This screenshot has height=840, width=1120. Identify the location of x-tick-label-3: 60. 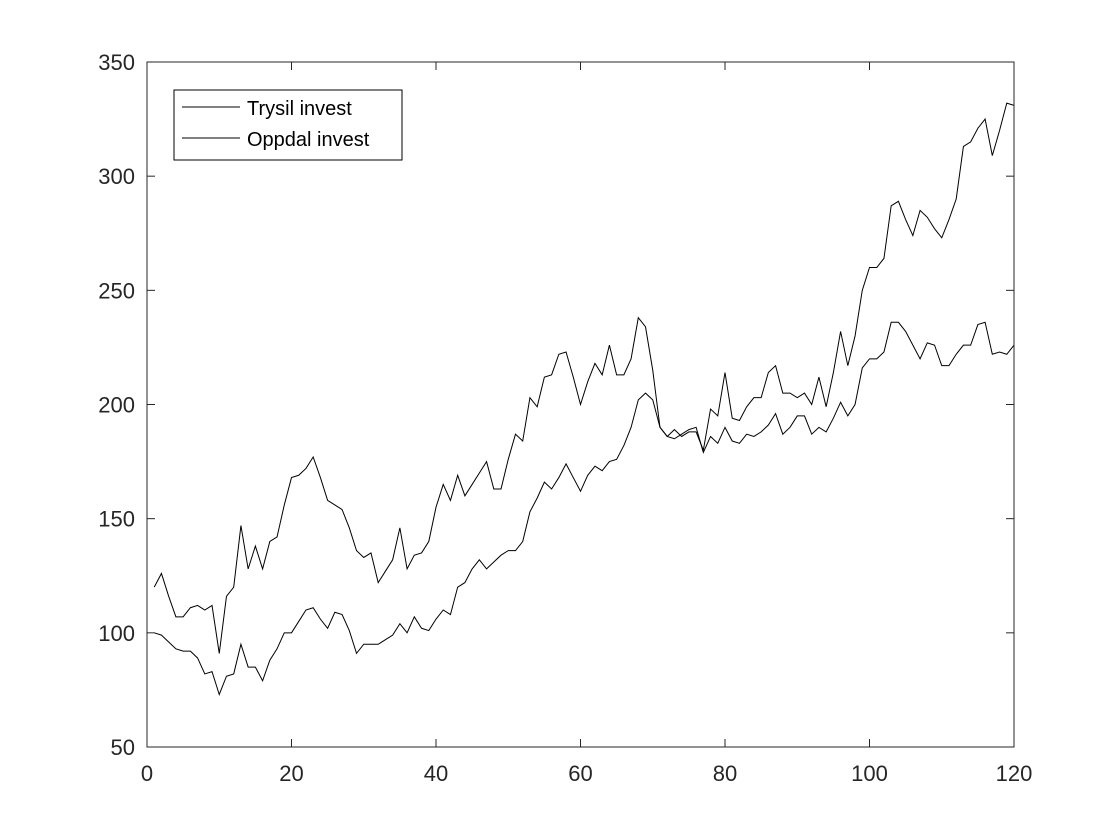
(580, 773).